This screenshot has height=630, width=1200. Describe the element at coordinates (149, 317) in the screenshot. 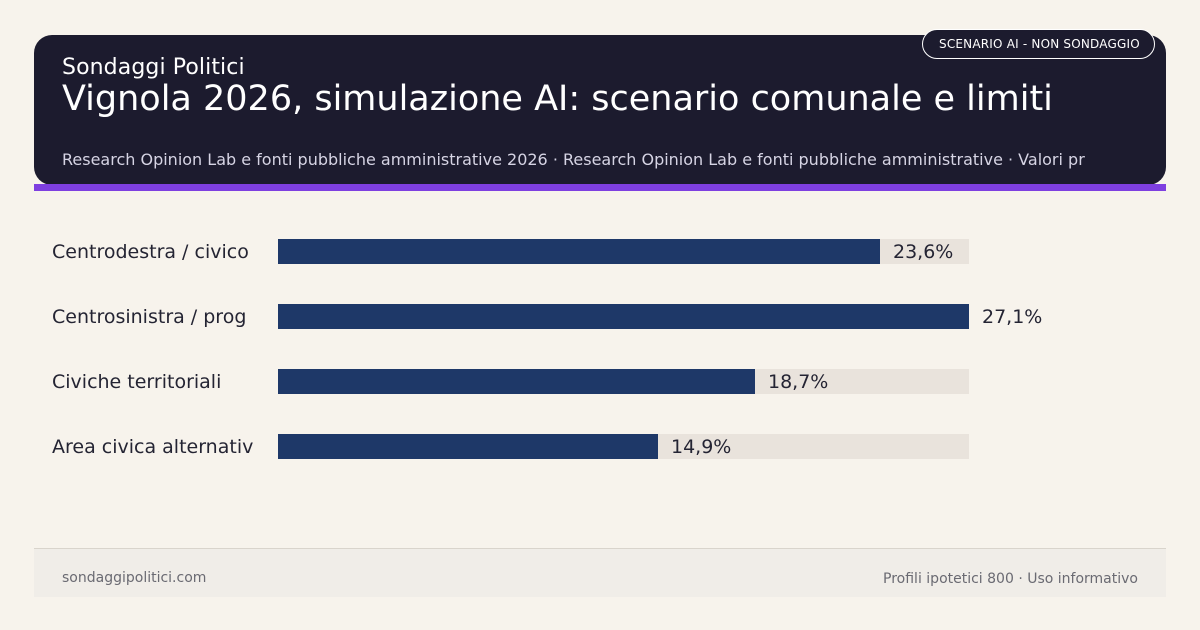

I see `category-label: Centrosinistra / prog` at that location.